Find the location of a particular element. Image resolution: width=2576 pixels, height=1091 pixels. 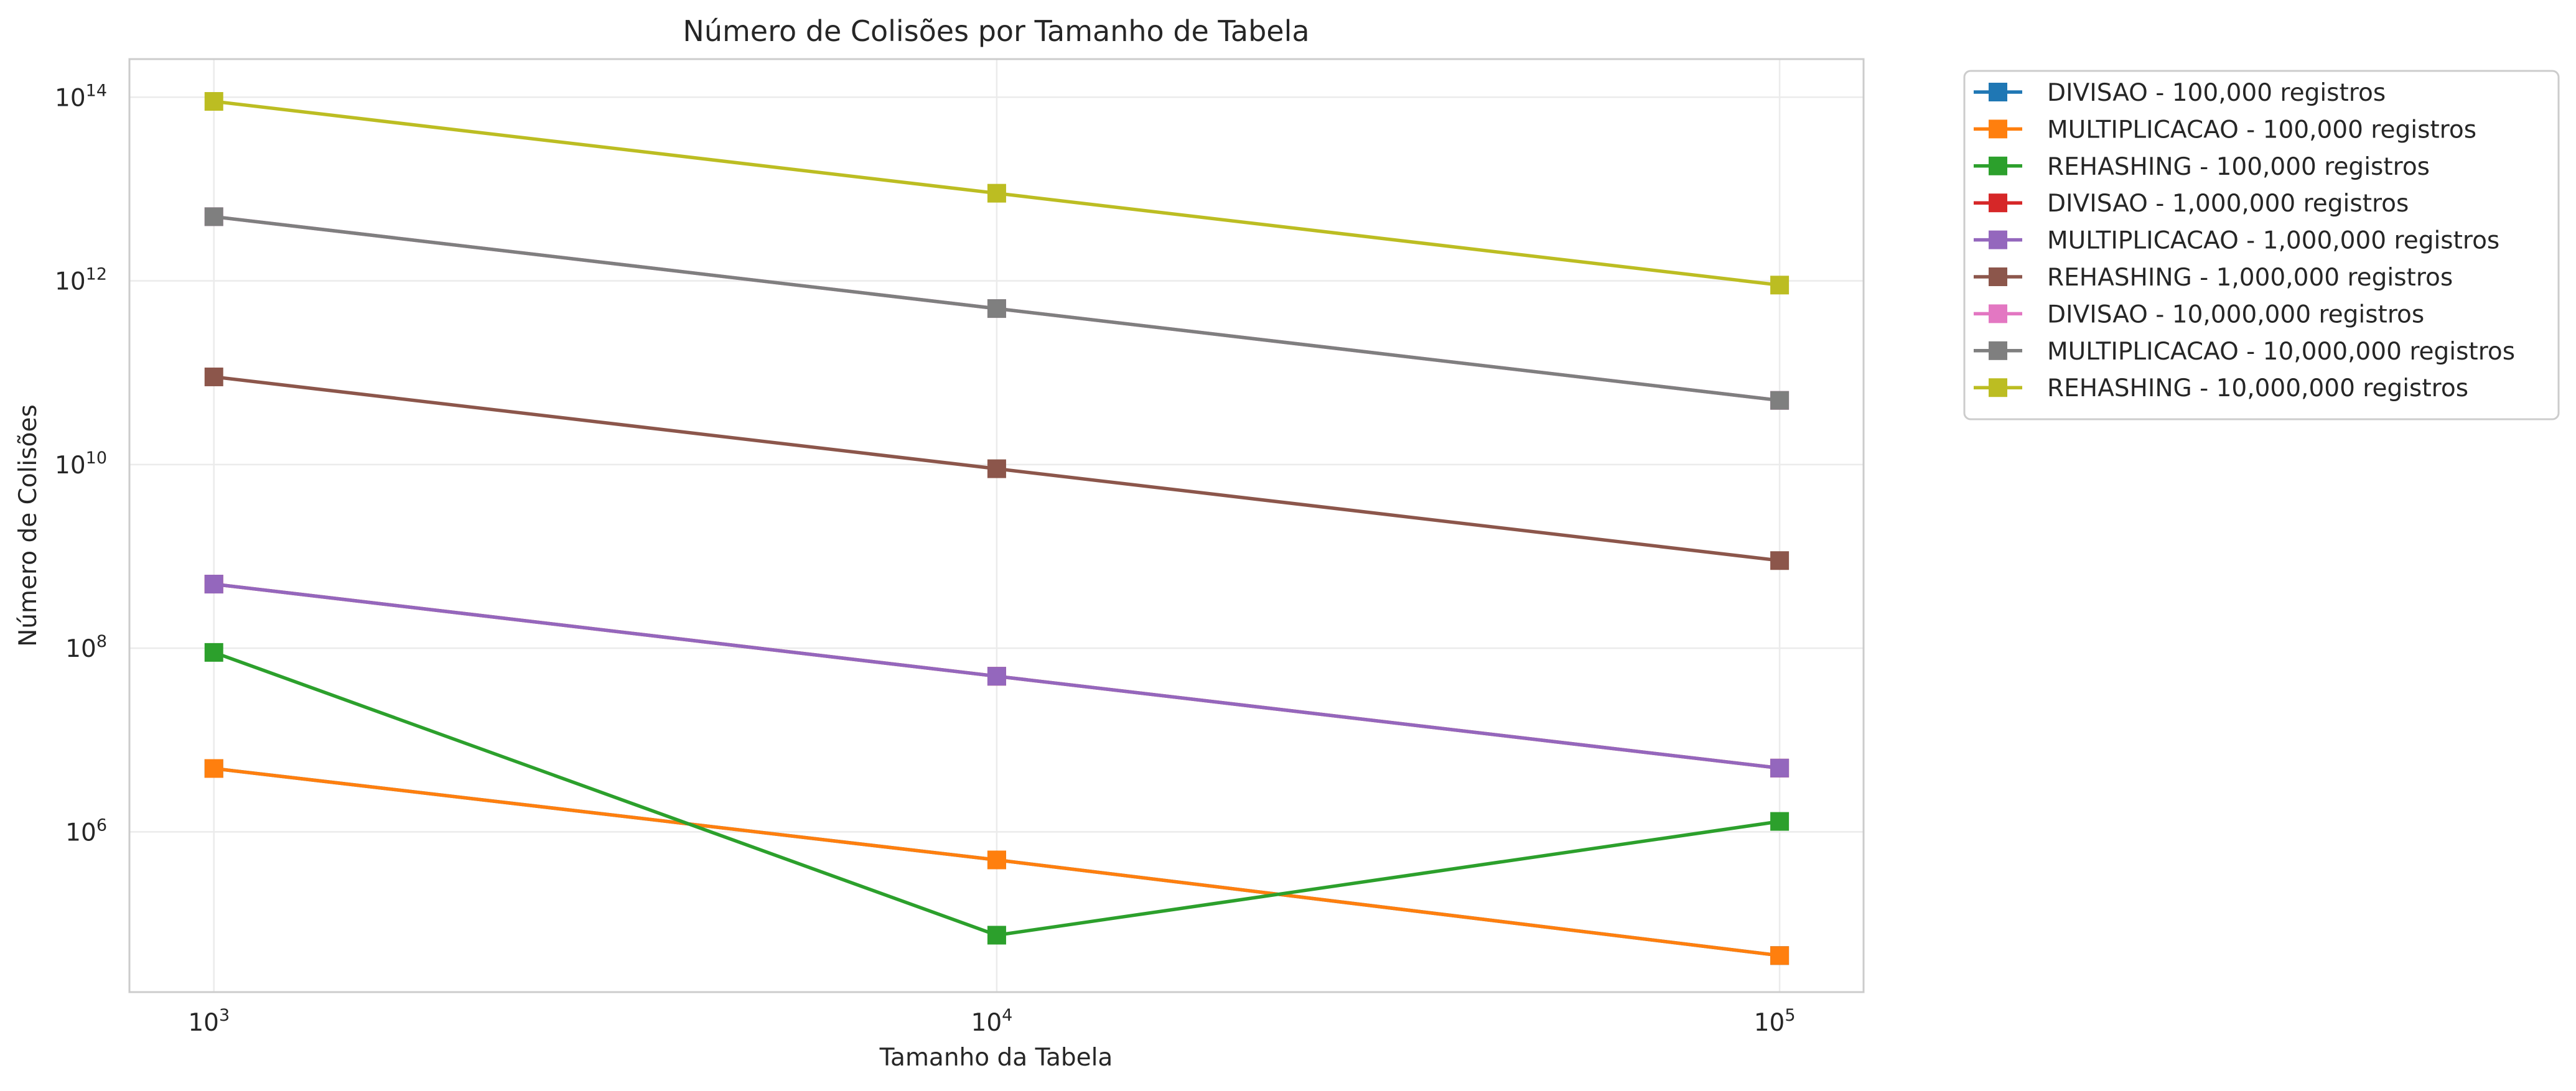

x-axis-label: Tamanho da Tabela is located at coordinates (996, 1058).